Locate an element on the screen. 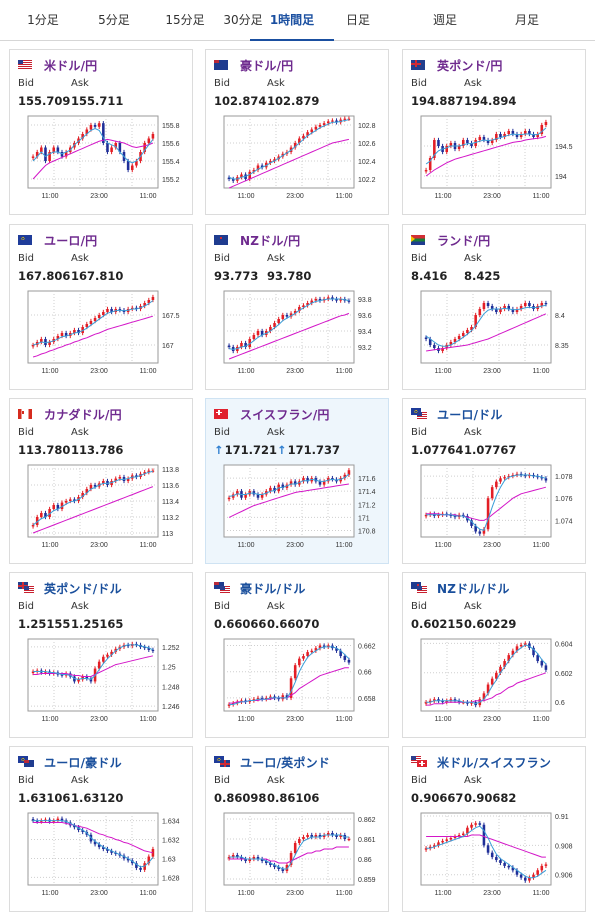 The height and width of the screenshot is (918, 595). chart-container: 1.252 1.25 1.248 1.246 11:00 23:00 11:00 is located at coordinates (102, 686).